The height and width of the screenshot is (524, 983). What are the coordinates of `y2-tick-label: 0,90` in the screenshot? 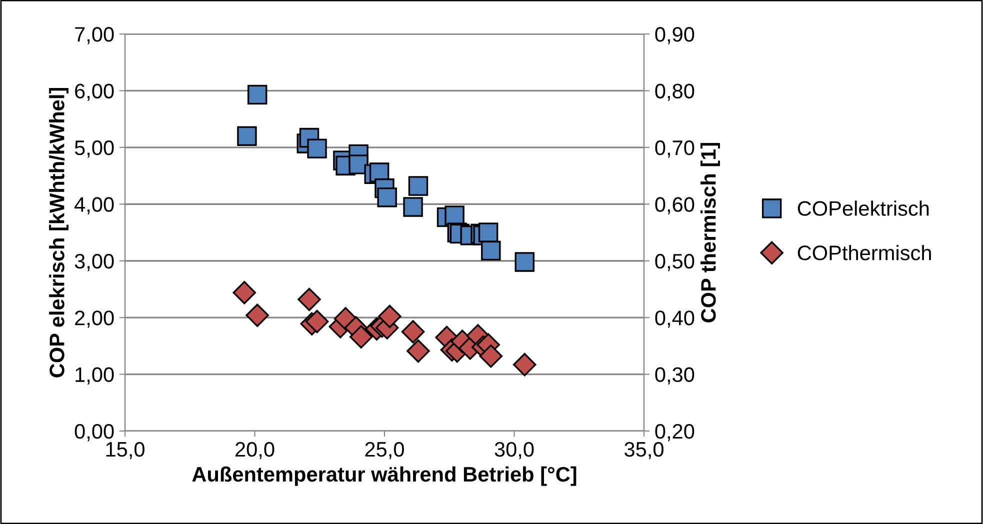 It's located at (674, 35).